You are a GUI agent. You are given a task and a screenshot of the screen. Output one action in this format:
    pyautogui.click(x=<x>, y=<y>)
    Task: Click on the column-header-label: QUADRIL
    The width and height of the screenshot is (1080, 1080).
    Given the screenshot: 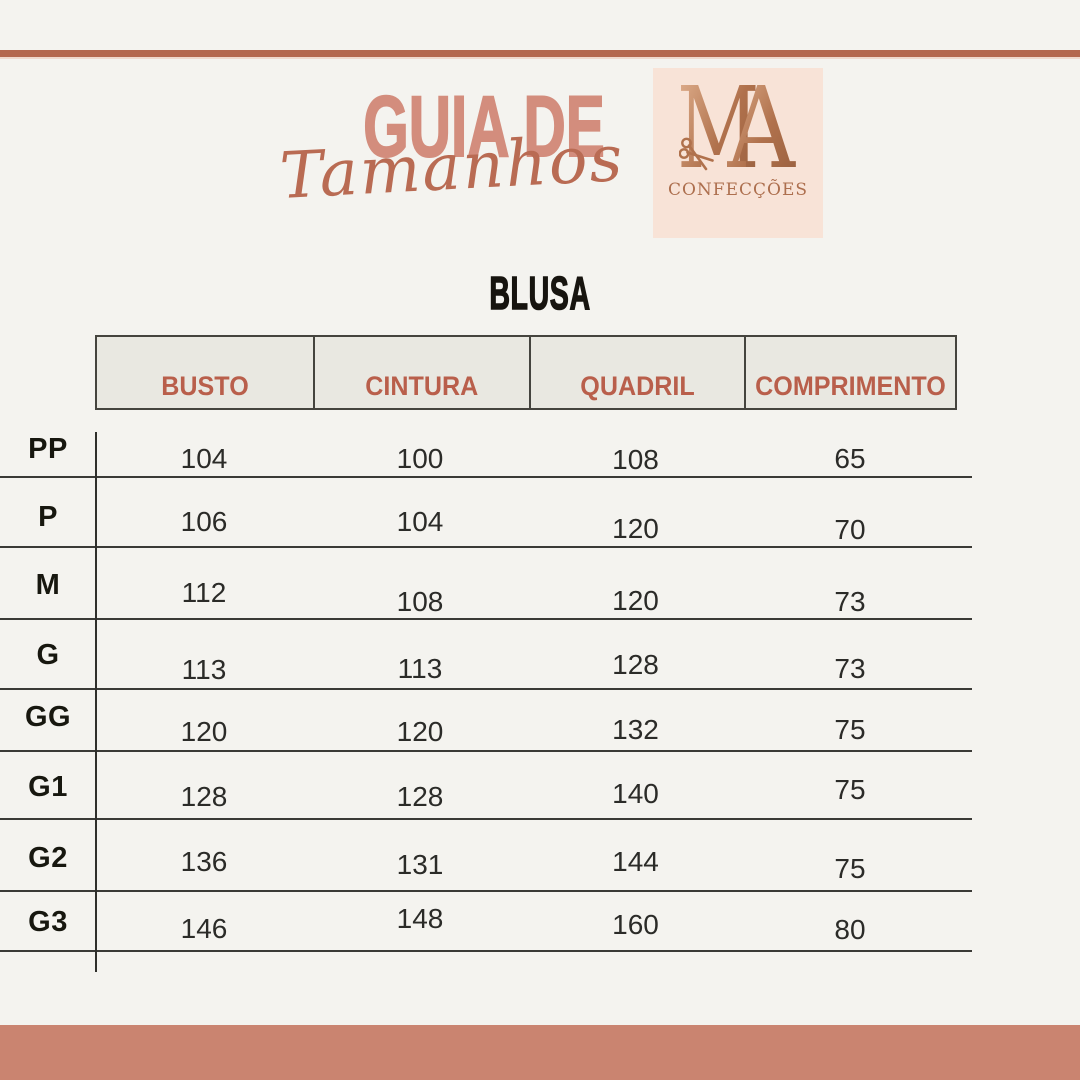 What is the action you would take?
    pyautogui.click(x=637, y=386)
    